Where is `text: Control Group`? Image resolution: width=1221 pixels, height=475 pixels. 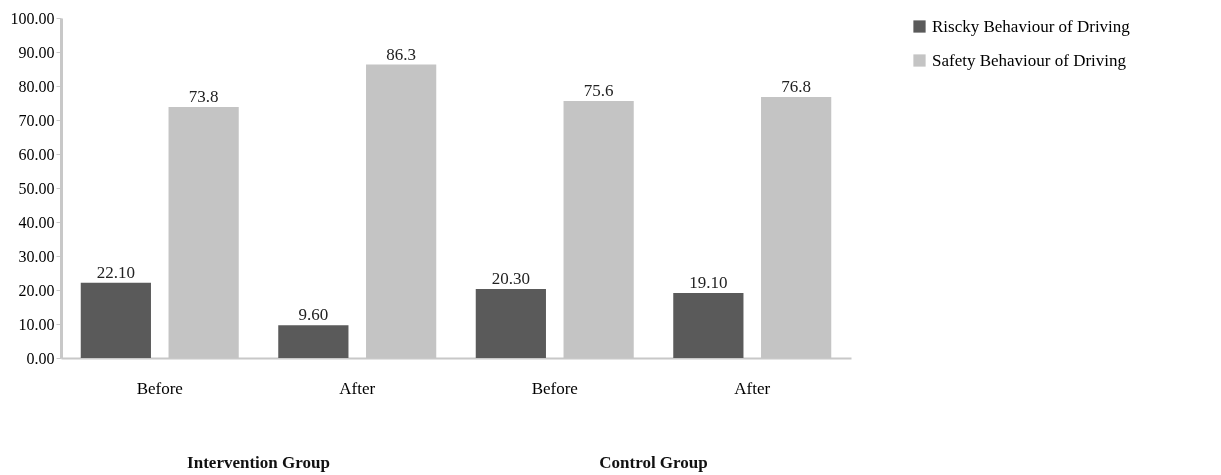
text: Control Group is located at coordinates (653, 462).